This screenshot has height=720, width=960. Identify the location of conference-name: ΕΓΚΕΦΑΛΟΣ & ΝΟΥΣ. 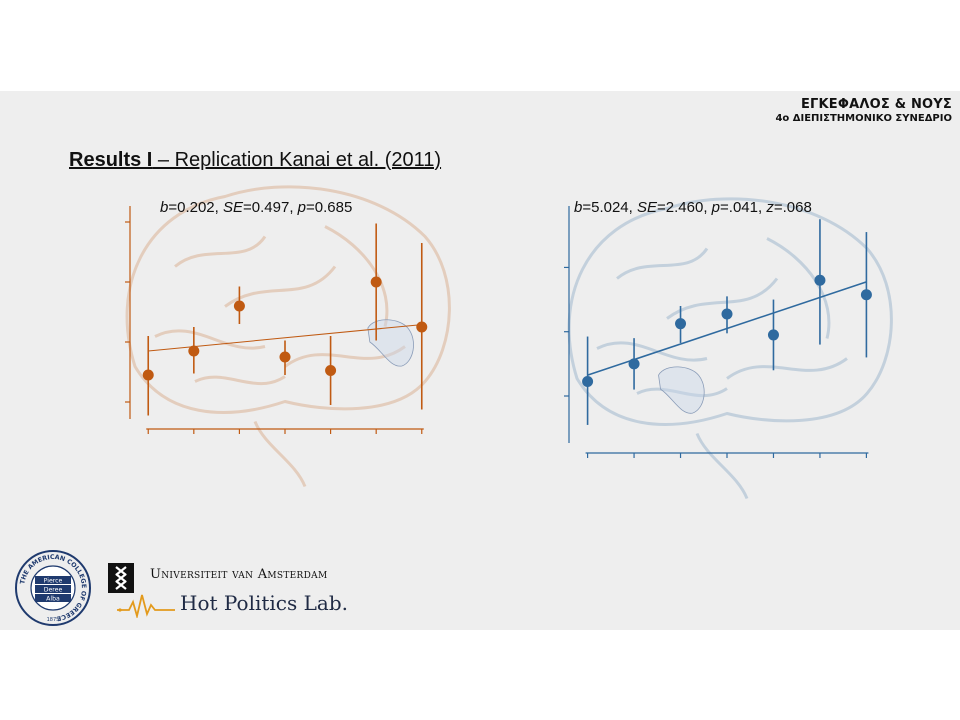
(876, 104).